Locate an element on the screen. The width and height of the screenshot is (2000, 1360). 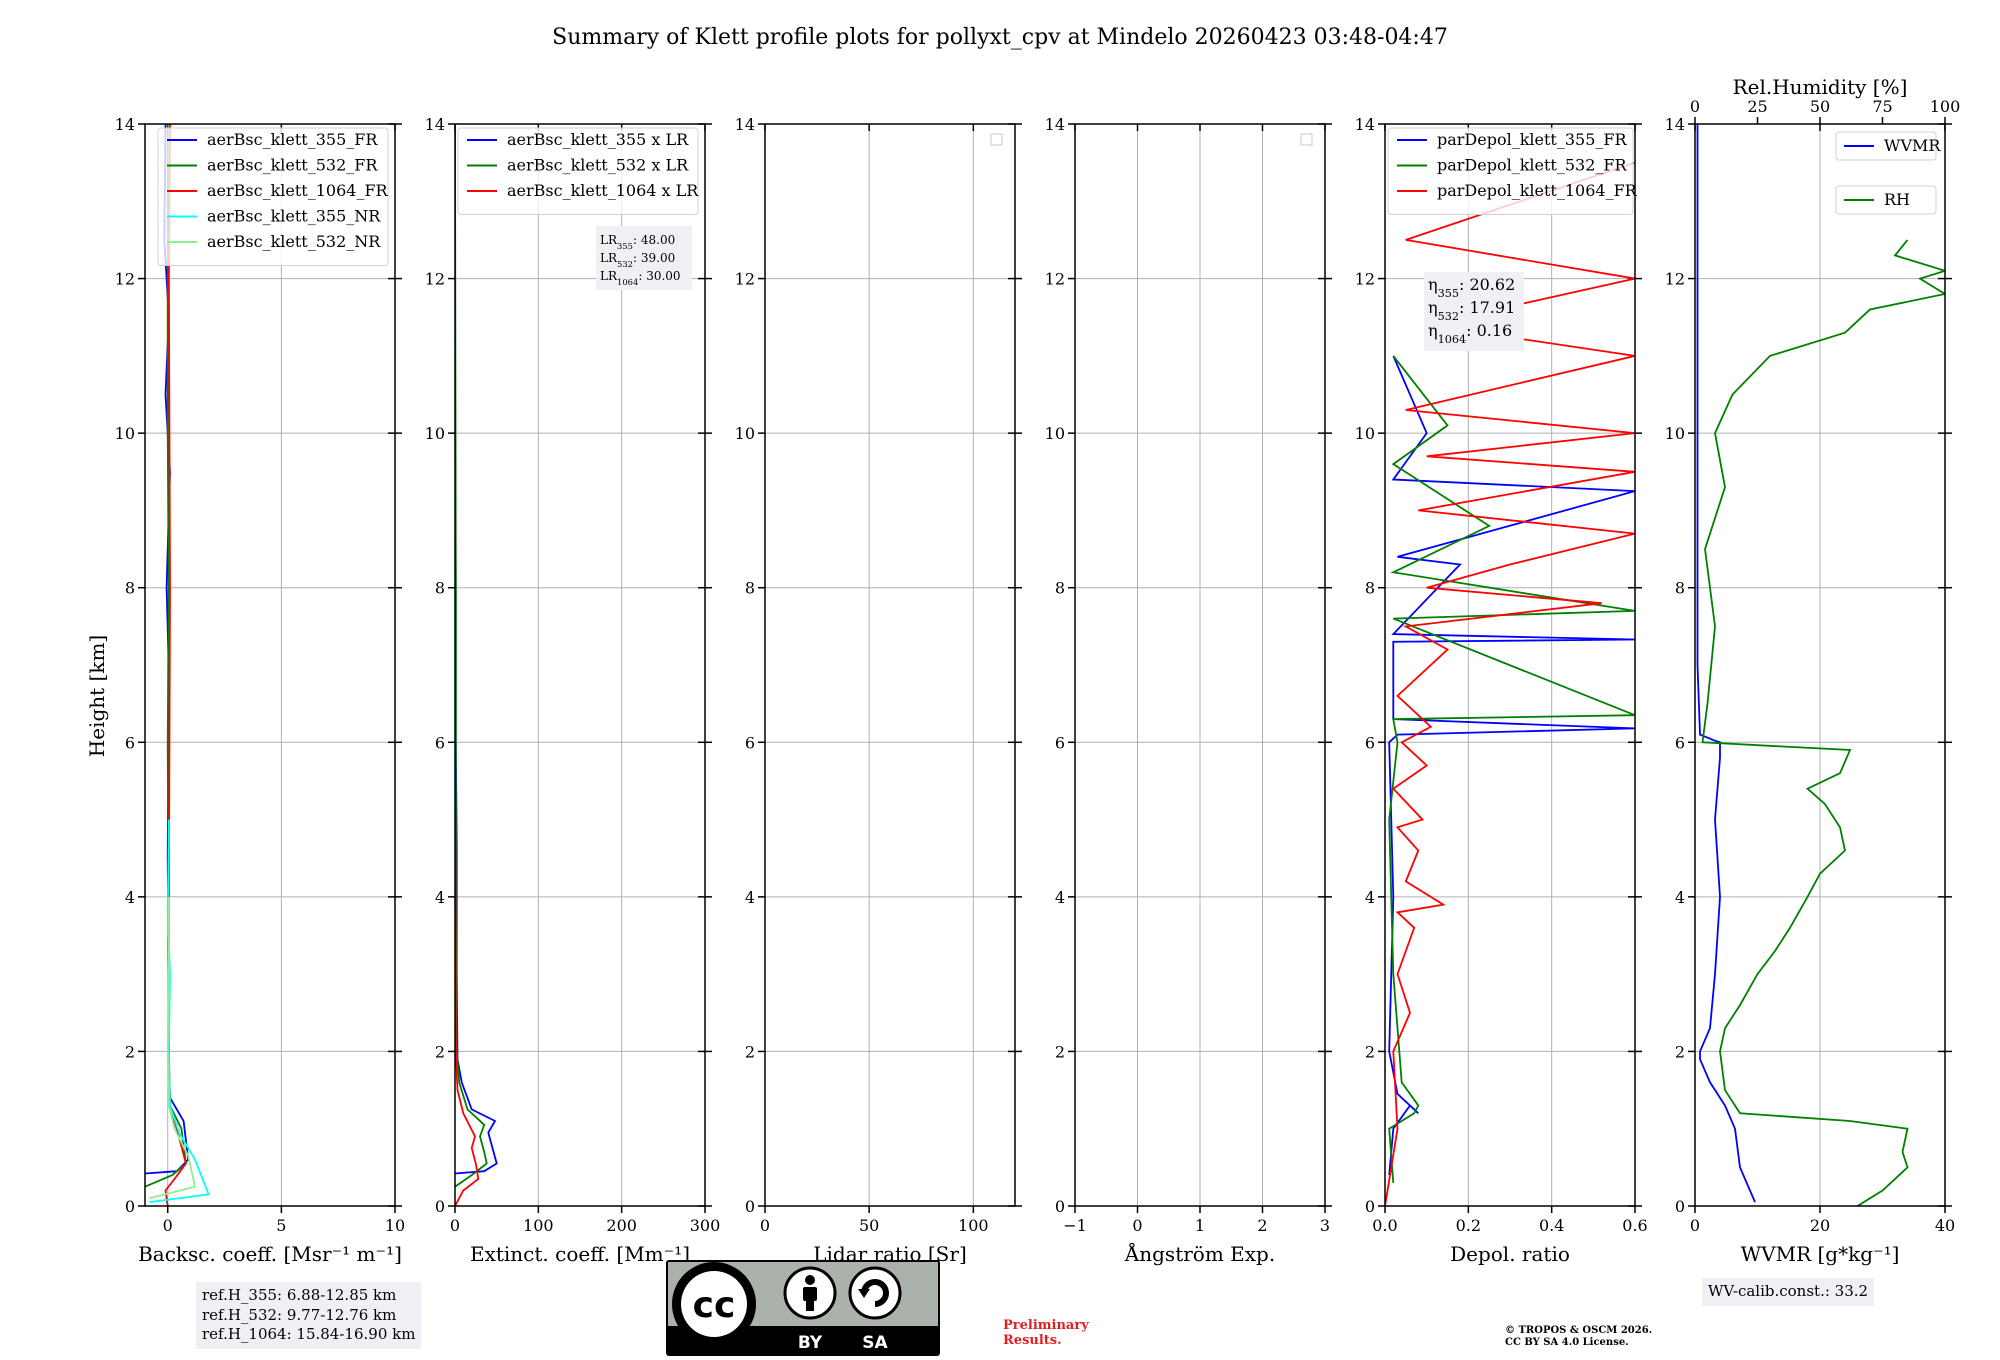
x-tick-label: 300 is located at coordinates (705, 1225).